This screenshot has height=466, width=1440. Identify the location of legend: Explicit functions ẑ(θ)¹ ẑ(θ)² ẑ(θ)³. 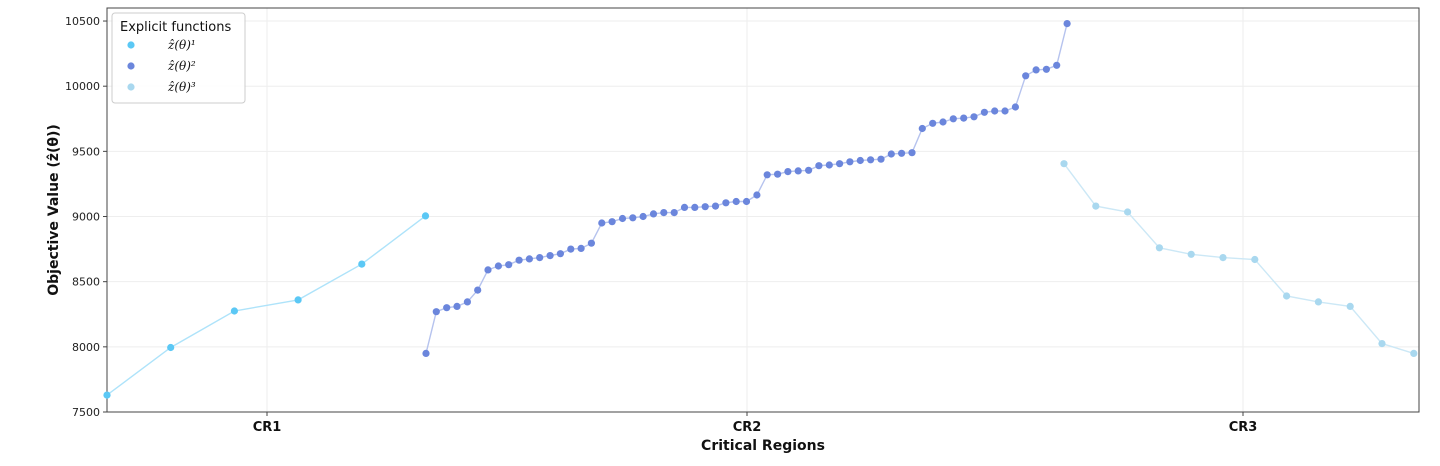
(178, 58).